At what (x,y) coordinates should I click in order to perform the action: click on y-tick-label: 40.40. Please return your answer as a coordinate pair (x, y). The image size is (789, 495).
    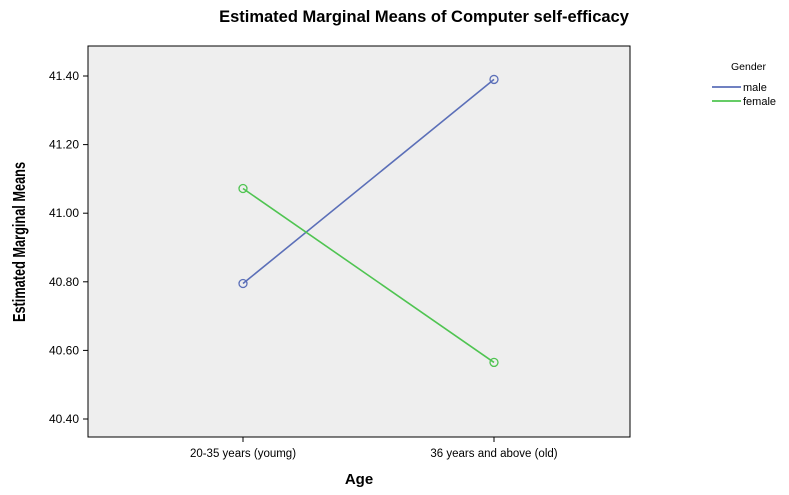
    Looking at the image, I should click on (64, 419).